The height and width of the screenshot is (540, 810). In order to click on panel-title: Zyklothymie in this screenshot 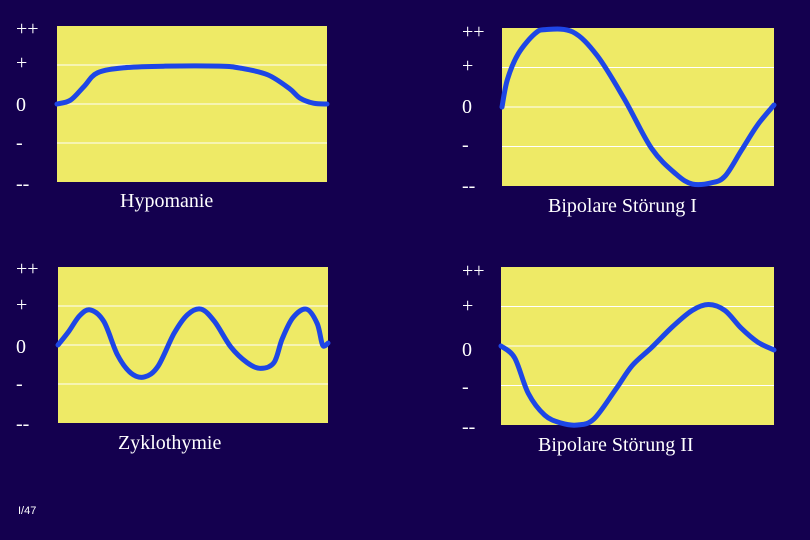, I will do `click(170, 443)`.